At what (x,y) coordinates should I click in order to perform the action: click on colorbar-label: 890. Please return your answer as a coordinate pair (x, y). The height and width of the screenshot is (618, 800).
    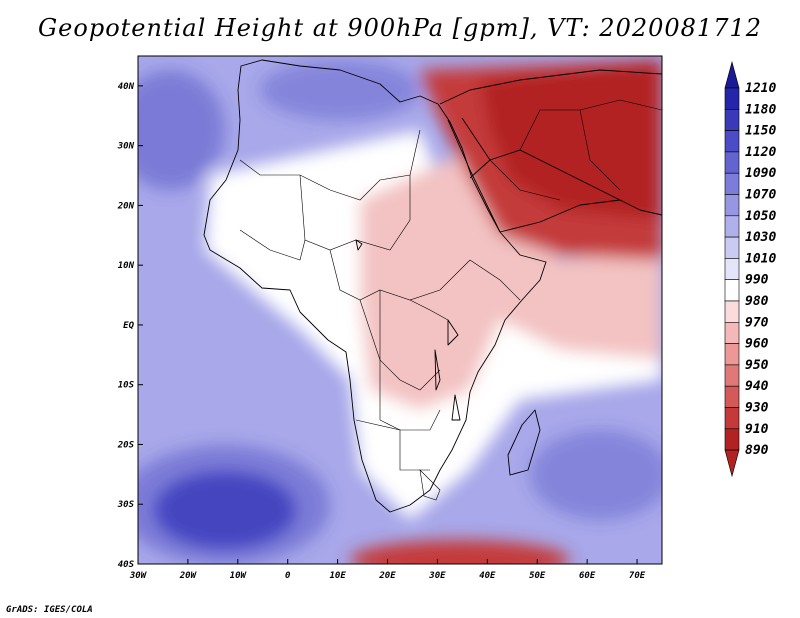
    Looking at the image, I should click on (757, 450).